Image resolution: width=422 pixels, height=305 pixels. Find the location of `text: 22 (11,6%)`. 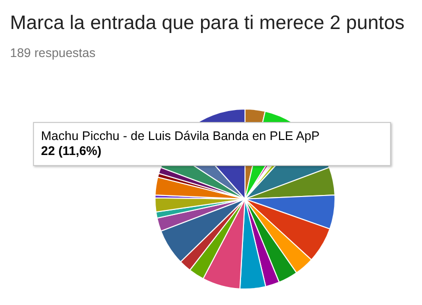

text: 22 (11,6%) is located at coordinates (71, 151).